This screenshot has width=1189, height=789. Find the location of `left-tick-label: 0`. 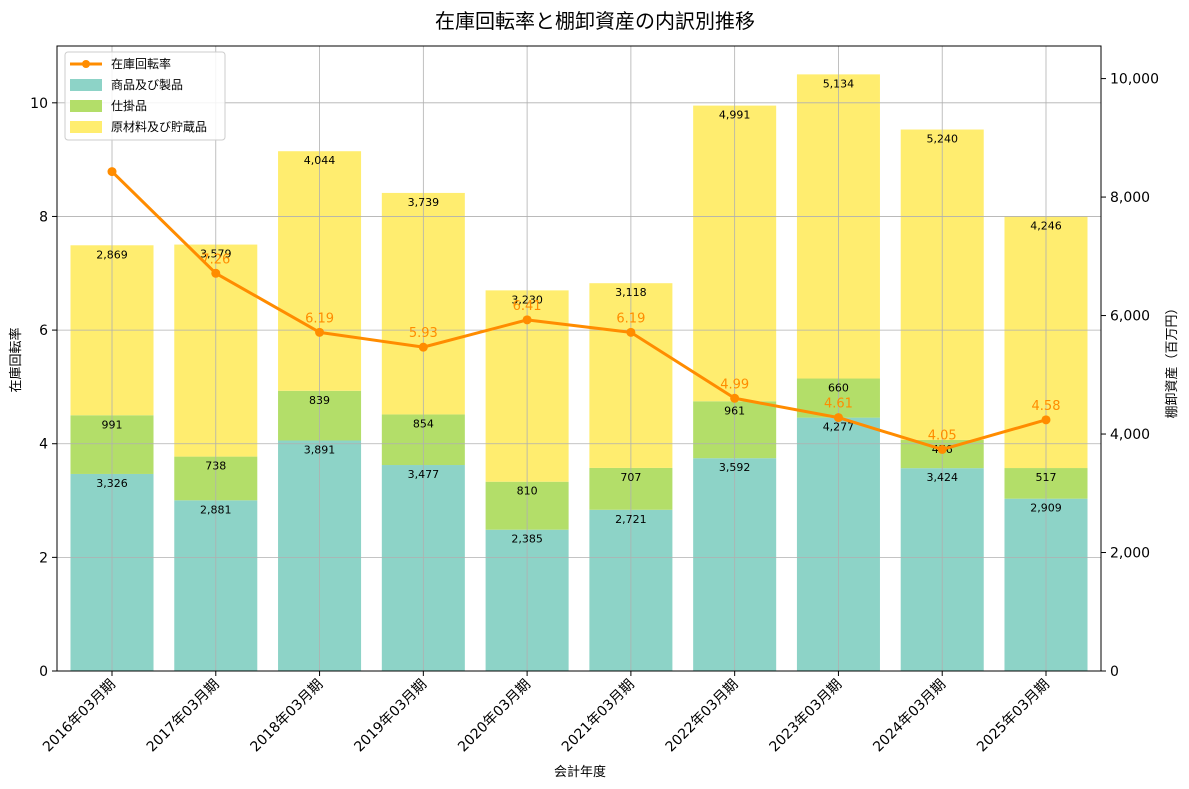

left-tick-label: 0 is located at coordinates (43, 672).